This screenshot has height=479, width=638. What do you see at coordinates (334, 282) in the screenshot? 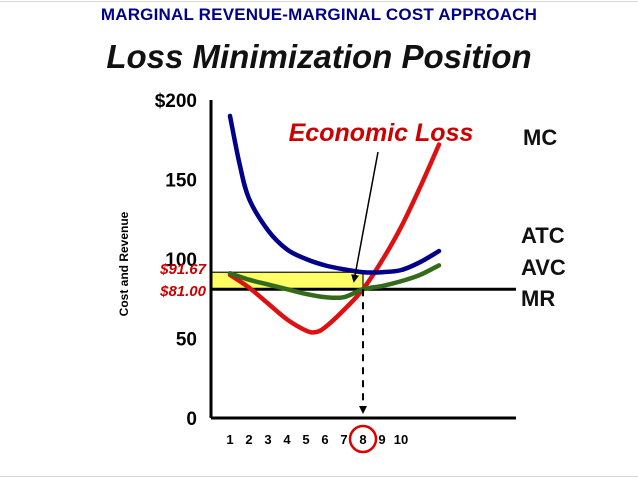
I see `avc-curve` at bounding box center [334, 282].